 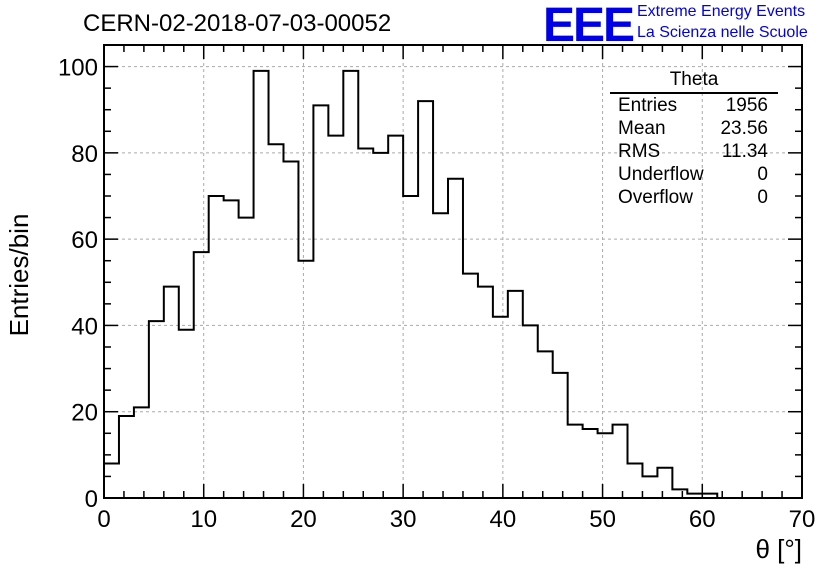 What do you see at coordinates (694, 81) in the screenshot?
I see `stats-title: Theta` at bounding box center [694, 81].